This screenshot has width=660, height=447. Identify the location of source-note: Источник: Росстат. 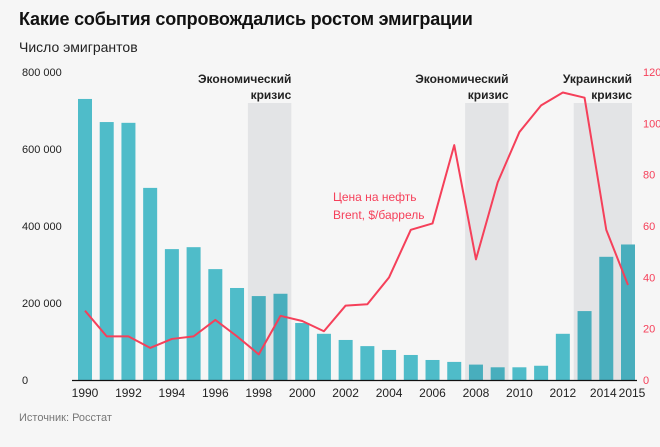
(65, 418).